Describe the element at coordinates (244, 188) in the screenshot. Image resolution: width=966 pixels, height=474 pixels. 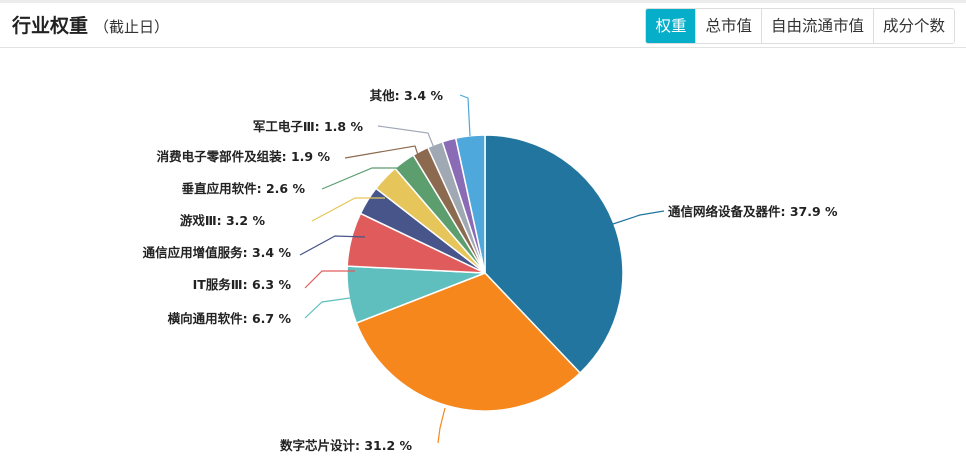
I see `slice-label: 垂直应用软件: 2.6 %` at that location.